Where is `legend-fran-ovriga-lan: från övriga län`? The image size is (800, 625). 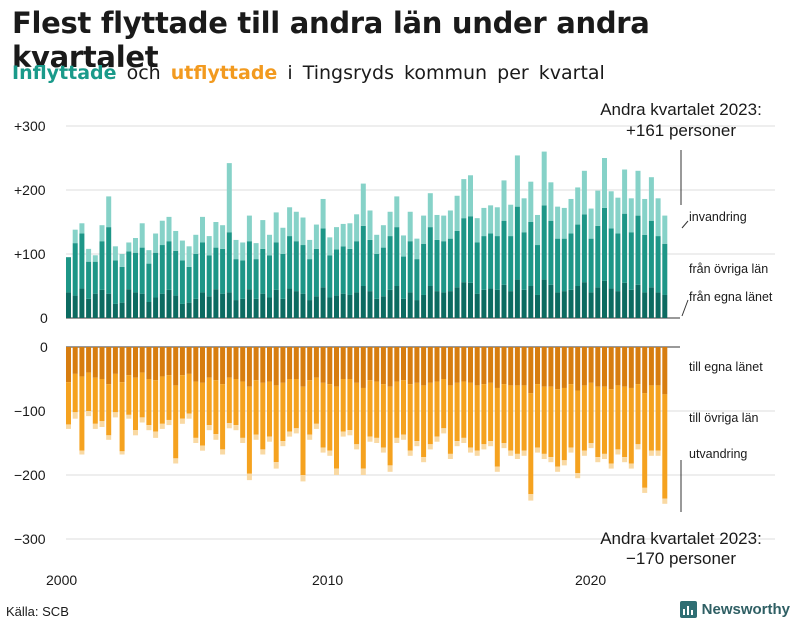 legend-fran-ovriga-lan: från övriga län is located at coordinates (728, 269).